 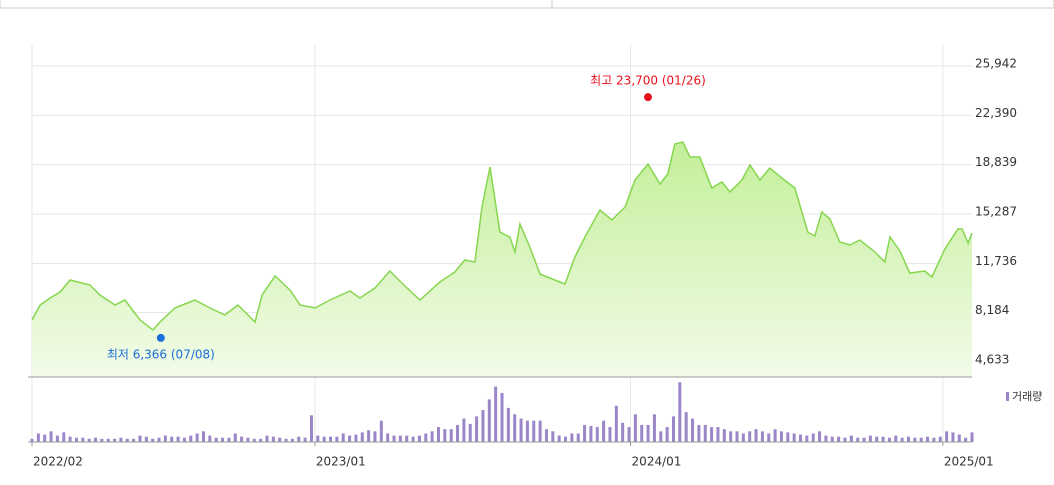 I want to click on x-tick-label: 2025/01, so click(x=969, y=462).